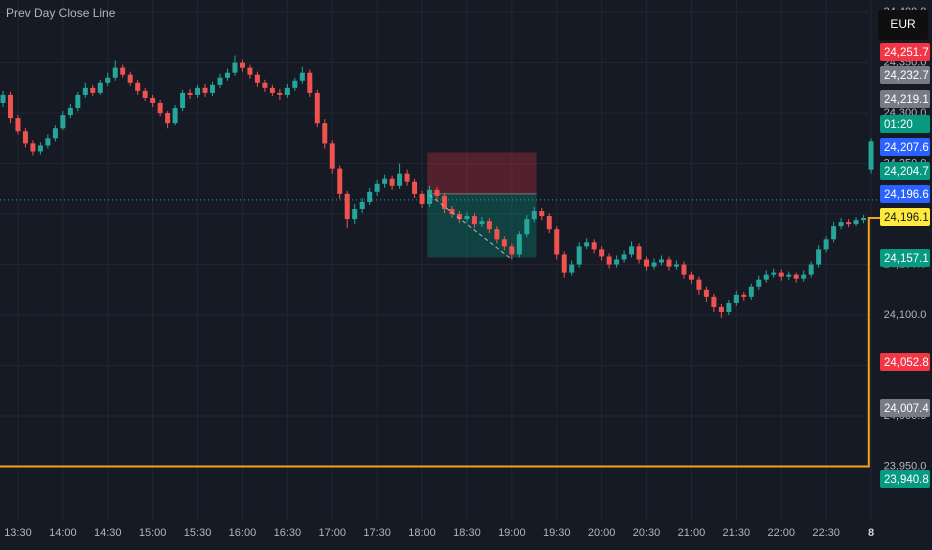 The width and height of the screenshot is (932, 550). I want to click on x-tick-label: 18:30, so click(467, 533).